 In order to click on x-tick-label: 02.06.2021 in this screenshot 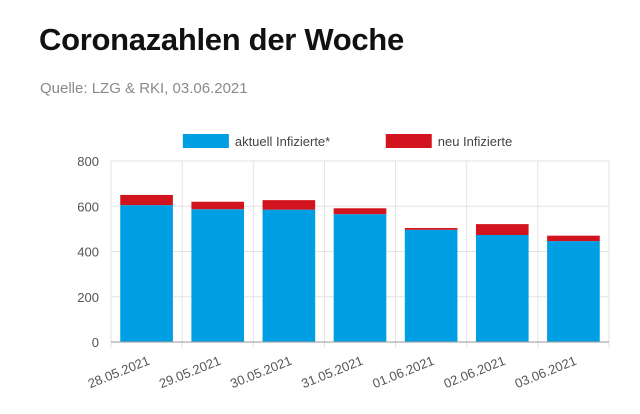, I will do `click(474, 372)`.